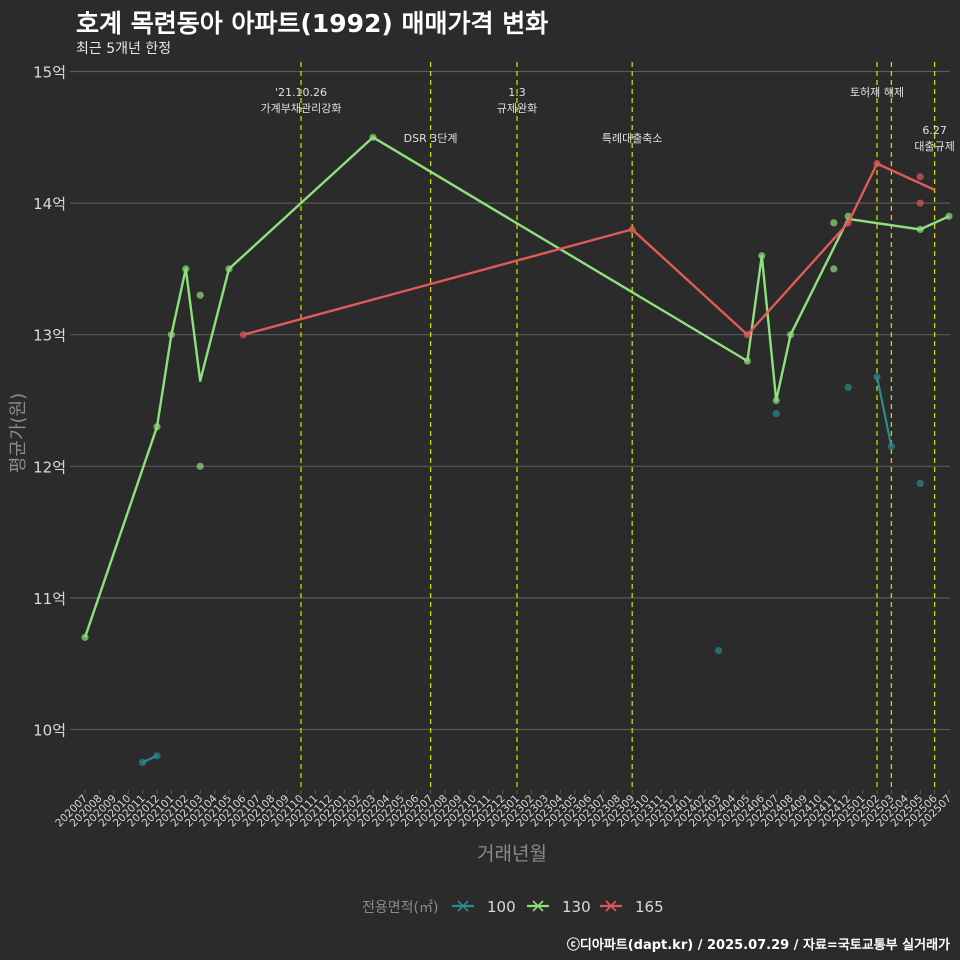 The height and width of the screenshot is (960, 960). I want to click on event-label: 가계부채관리강화, so click(301, 108).